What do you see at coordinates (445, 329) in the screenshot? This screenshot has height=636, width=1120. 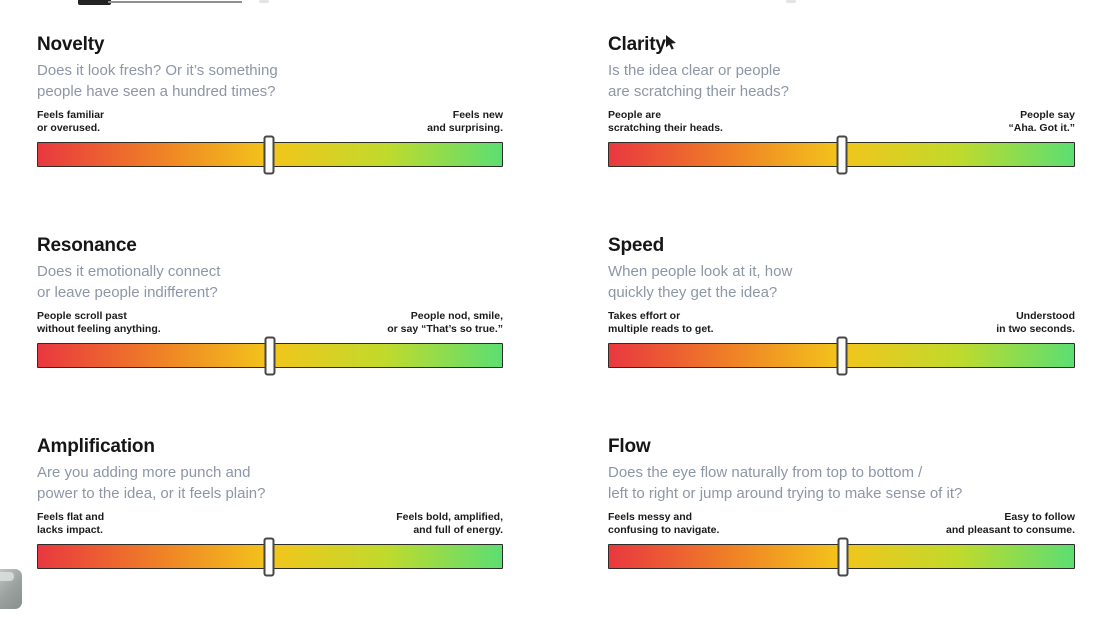 I see `max-label-line: or say “That’s so true.”` at bounding box center [445, 329].